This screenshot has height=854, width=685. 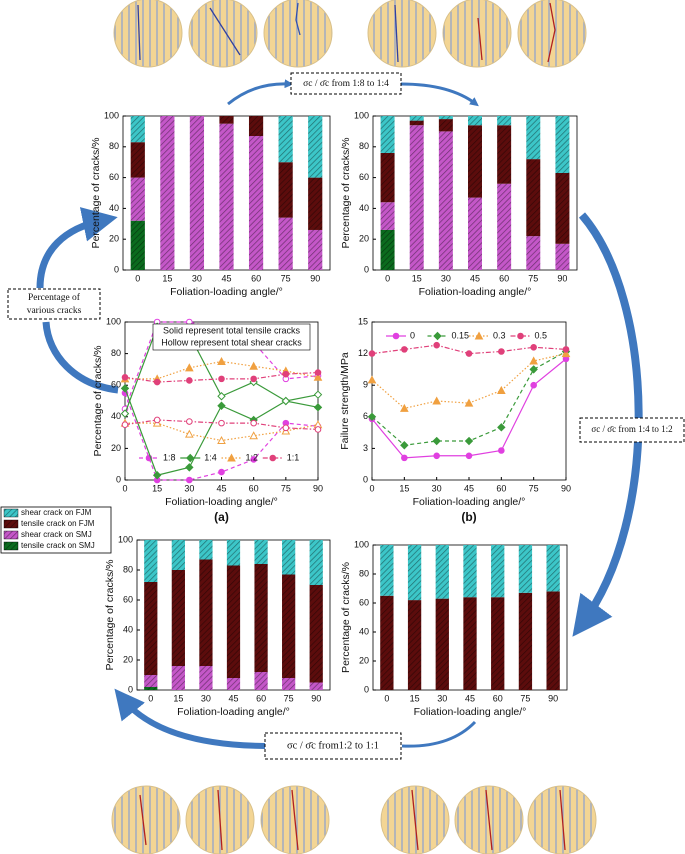 I want to click on y-tick-label: 20, so click(x=364, y=660).